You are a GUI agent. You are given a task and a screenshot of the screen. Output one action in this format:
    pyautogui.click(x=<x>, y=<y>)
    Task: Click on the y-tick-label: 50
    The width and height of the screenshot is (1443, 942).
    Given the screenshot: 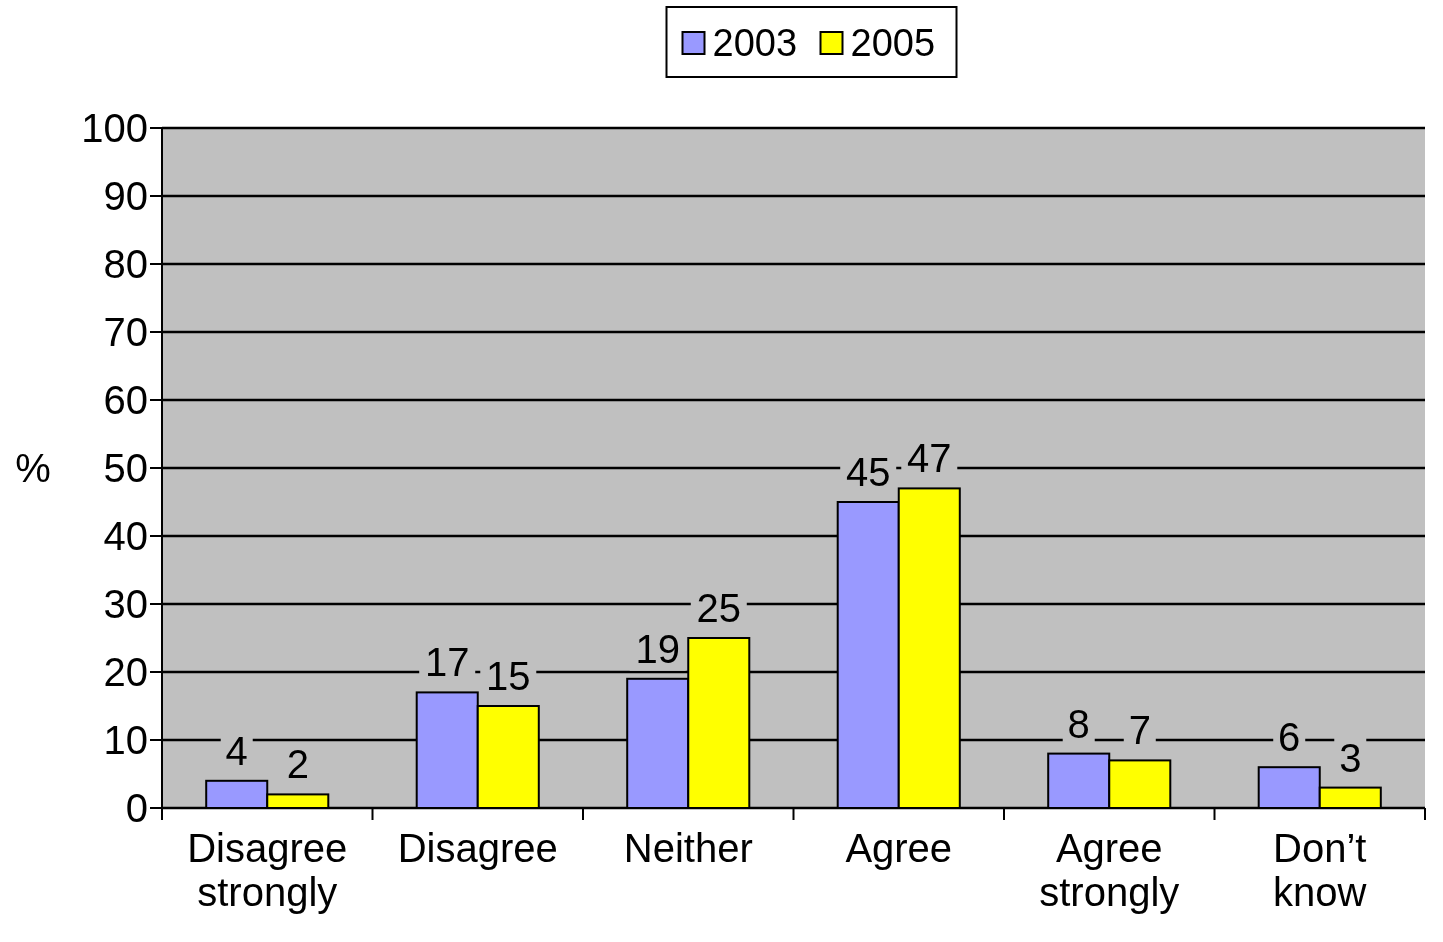 What is the action you would take?
    pyautogui.click(x=125, y=468)
    